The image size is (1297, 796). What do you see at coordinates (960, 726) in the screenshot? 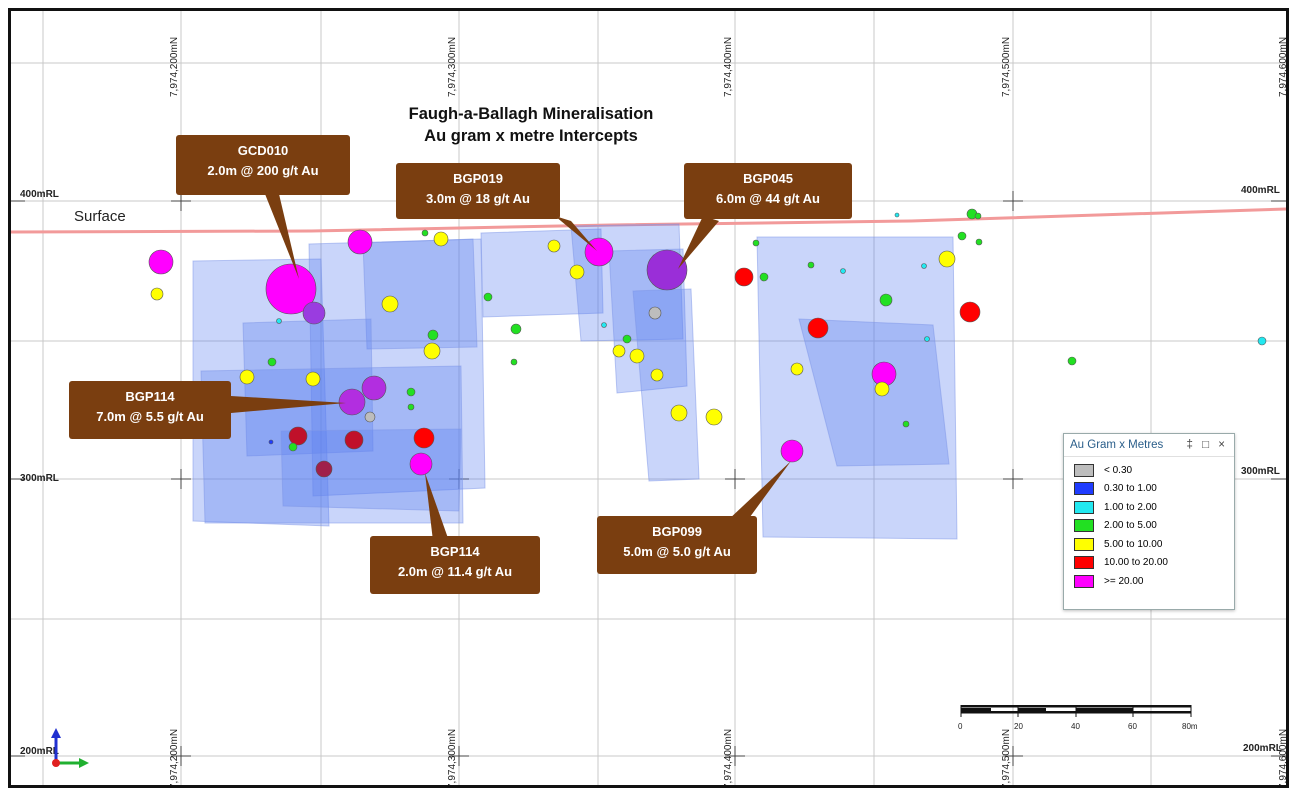
I see `scale-label: 0` at bounding box center [960, 726].